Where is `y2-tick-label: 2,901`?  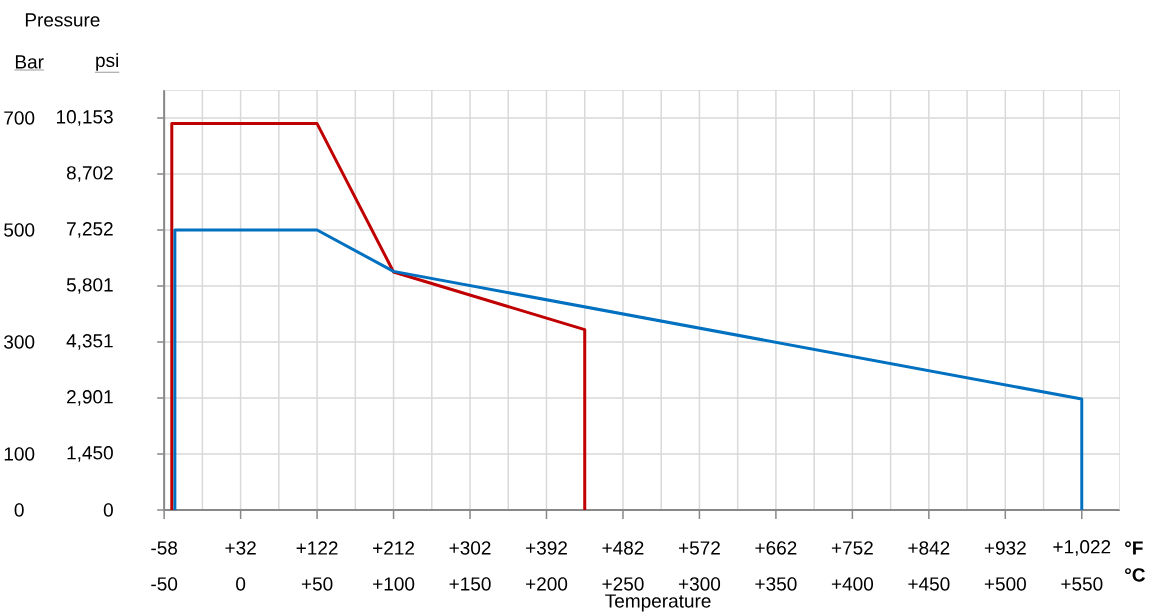
y2-tick-label: 2,901 is located at coordinates (90, 398).